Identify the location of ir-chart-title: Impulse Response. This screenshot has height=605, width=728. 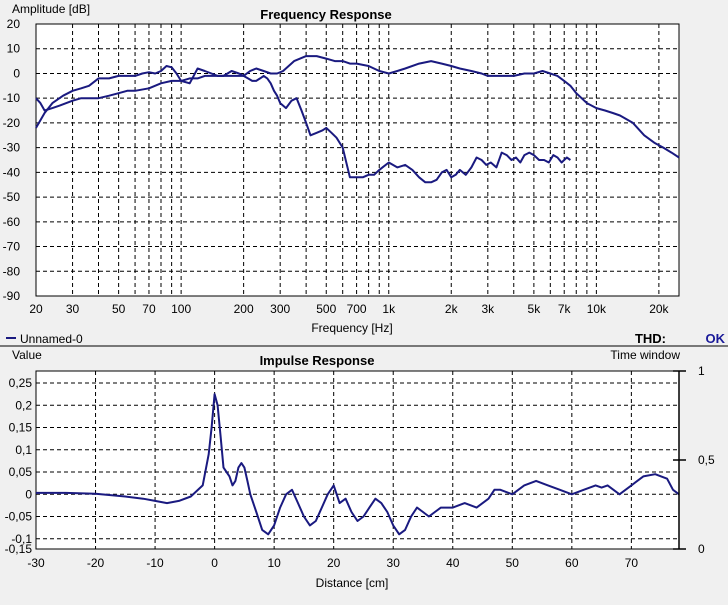
(317, 360).